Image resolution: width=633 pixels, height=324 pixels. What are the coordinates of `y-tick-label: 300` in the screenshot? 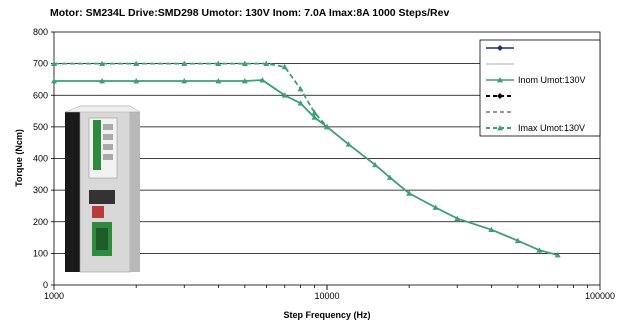 It's located at (40, 190).